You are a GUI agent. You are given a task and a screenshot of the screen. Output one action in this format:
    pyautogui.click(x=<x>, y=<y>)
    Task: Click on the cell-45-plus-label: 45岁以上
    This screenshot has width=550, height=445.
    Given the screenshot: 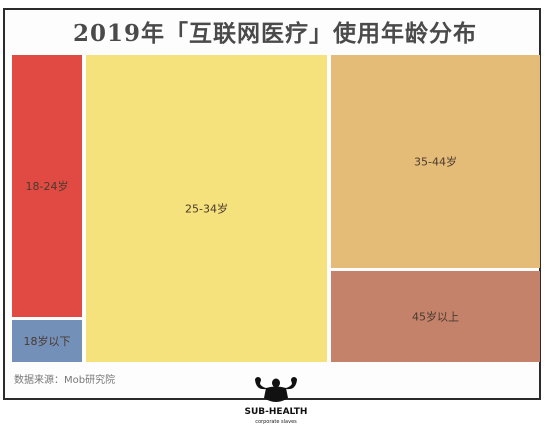 What is the action you would take?
    pyautogui.click(x=435, y=317)
    